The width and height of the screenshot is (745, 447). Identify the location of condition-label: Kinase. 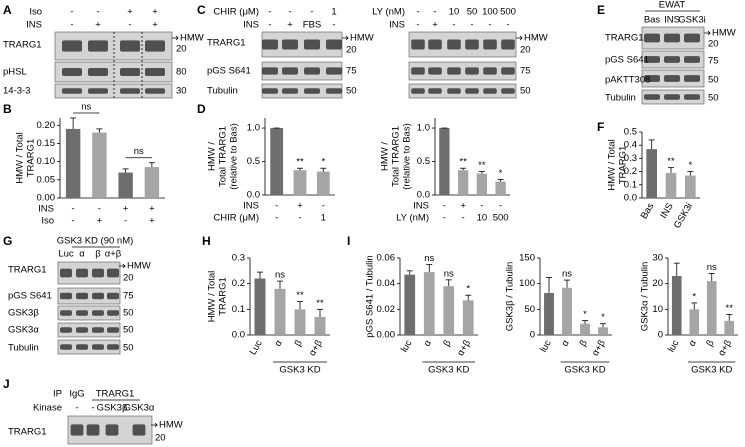
(47, 408).